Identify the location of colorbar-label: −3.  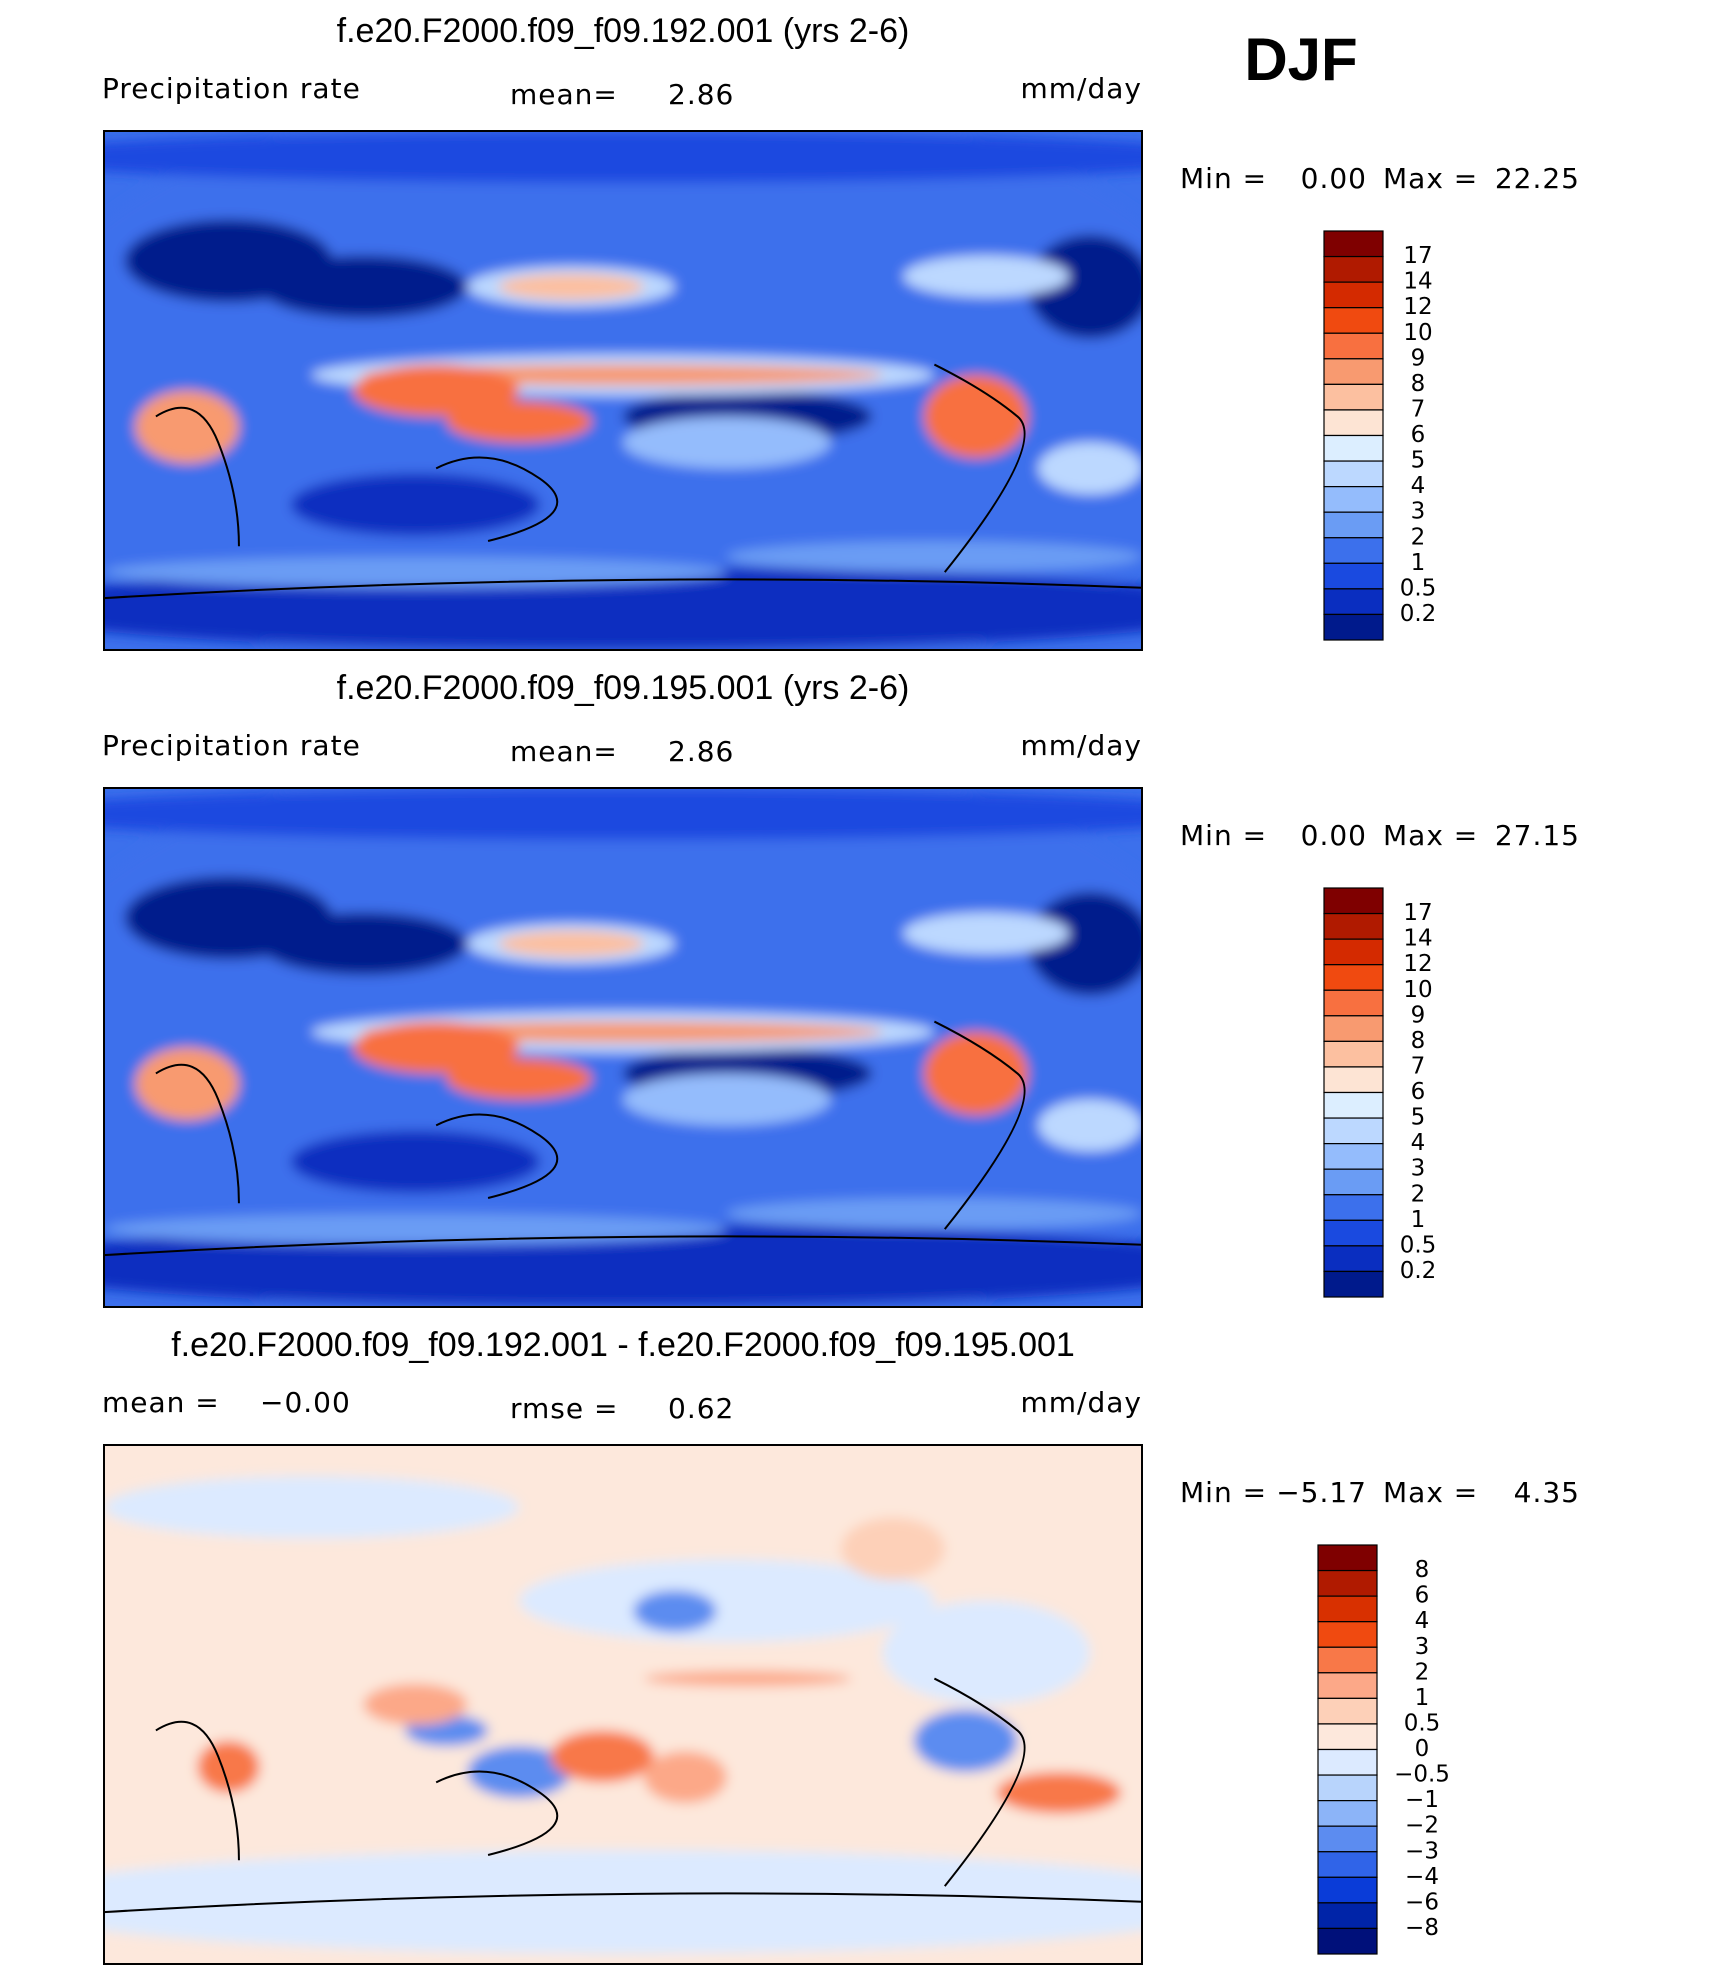
(1422, 1851).